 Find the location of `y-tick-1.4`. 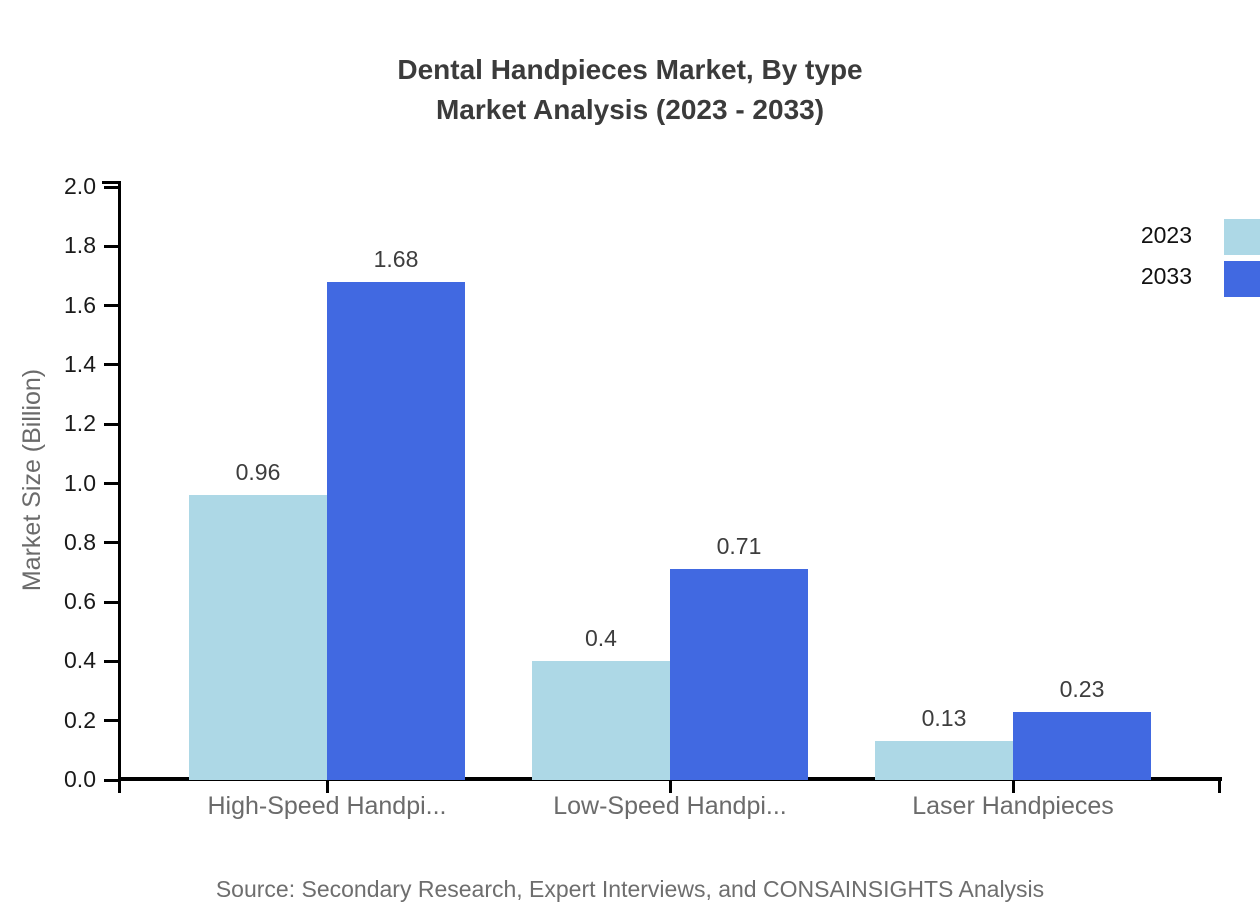

y-tick-1.4 is located at coordinates (112, 365).